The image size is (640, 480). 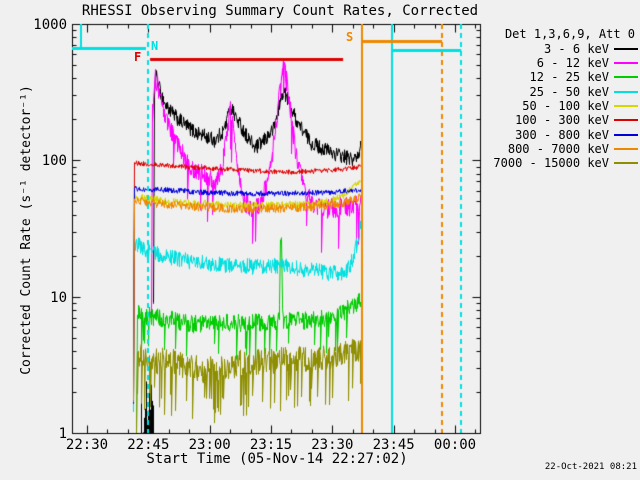 What do you see at coordinates (277, 459) in the screenshot?
I see `x-axis-label: Start Time (05-Nov-14 22:27:02)` at bounding box center [277, 459].